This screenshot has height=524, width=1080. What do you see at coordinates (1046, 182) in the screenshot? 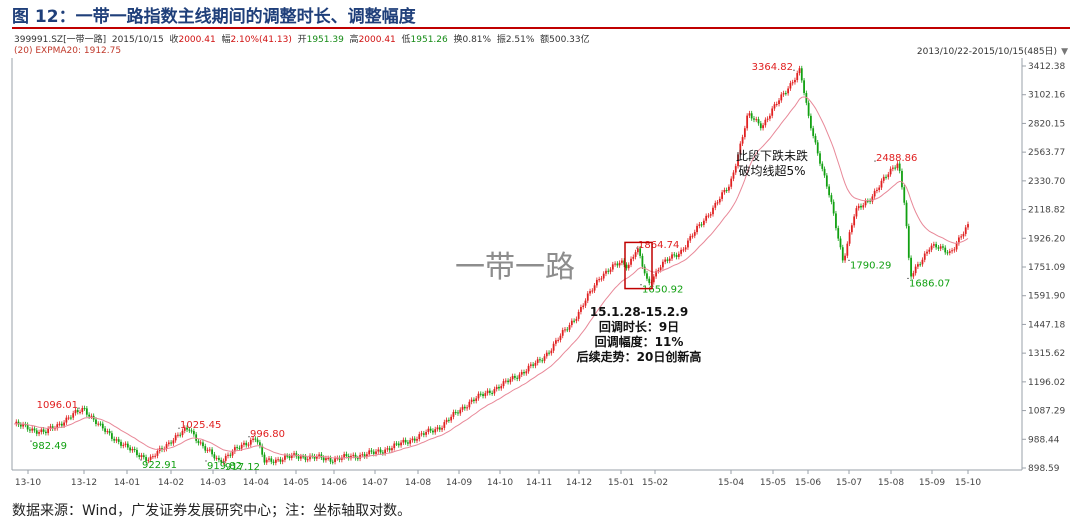
I see `y-tick-label: 2330.70` at bounding box center [1046, 182].